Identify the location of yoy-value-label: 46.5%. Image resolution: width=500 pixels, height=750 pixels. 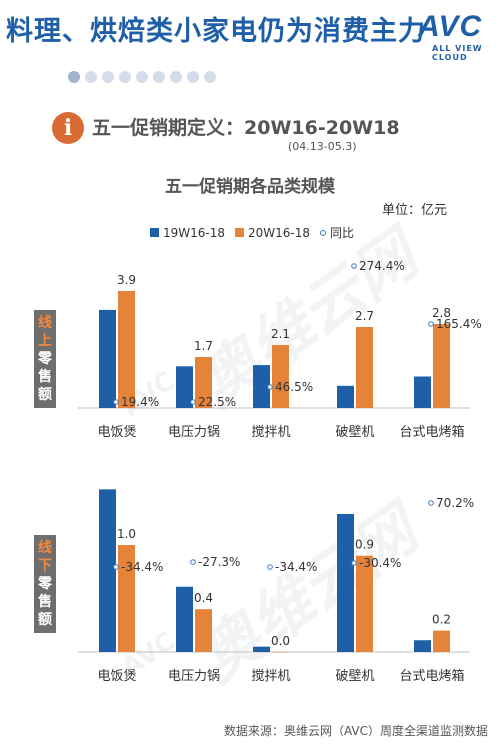
(294, 387).